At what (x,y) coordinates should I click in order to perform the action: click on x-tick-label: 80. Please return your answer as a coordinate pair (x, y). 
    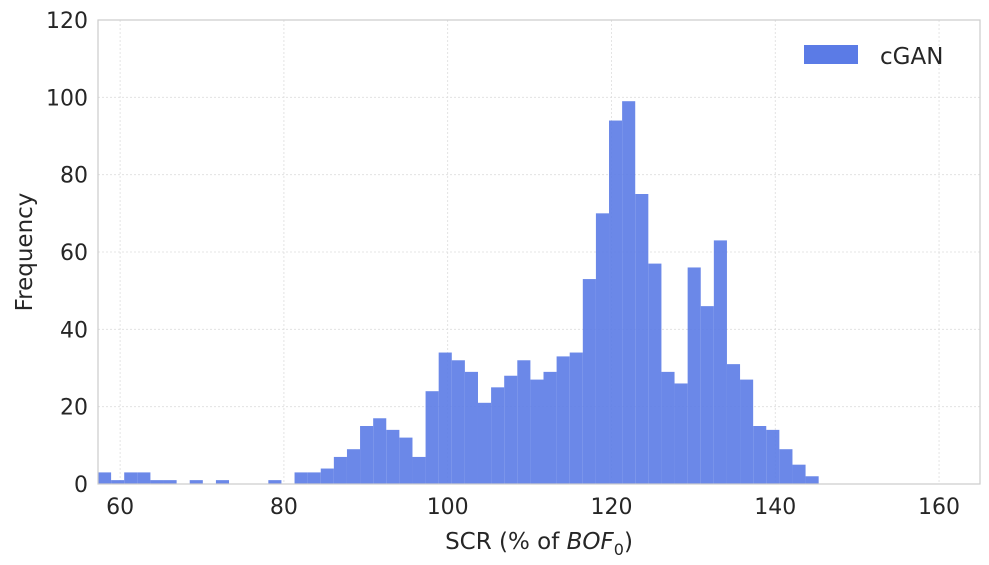
    Looking at the image, I should click on (284, 507).